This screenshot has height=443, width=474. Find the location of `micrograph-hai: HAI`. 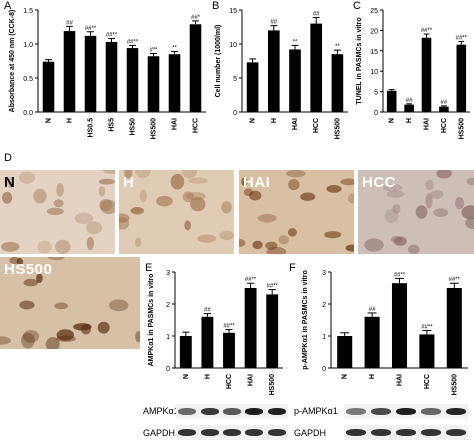

micrograph-hai: HAI is located at coordinates (296, 212).